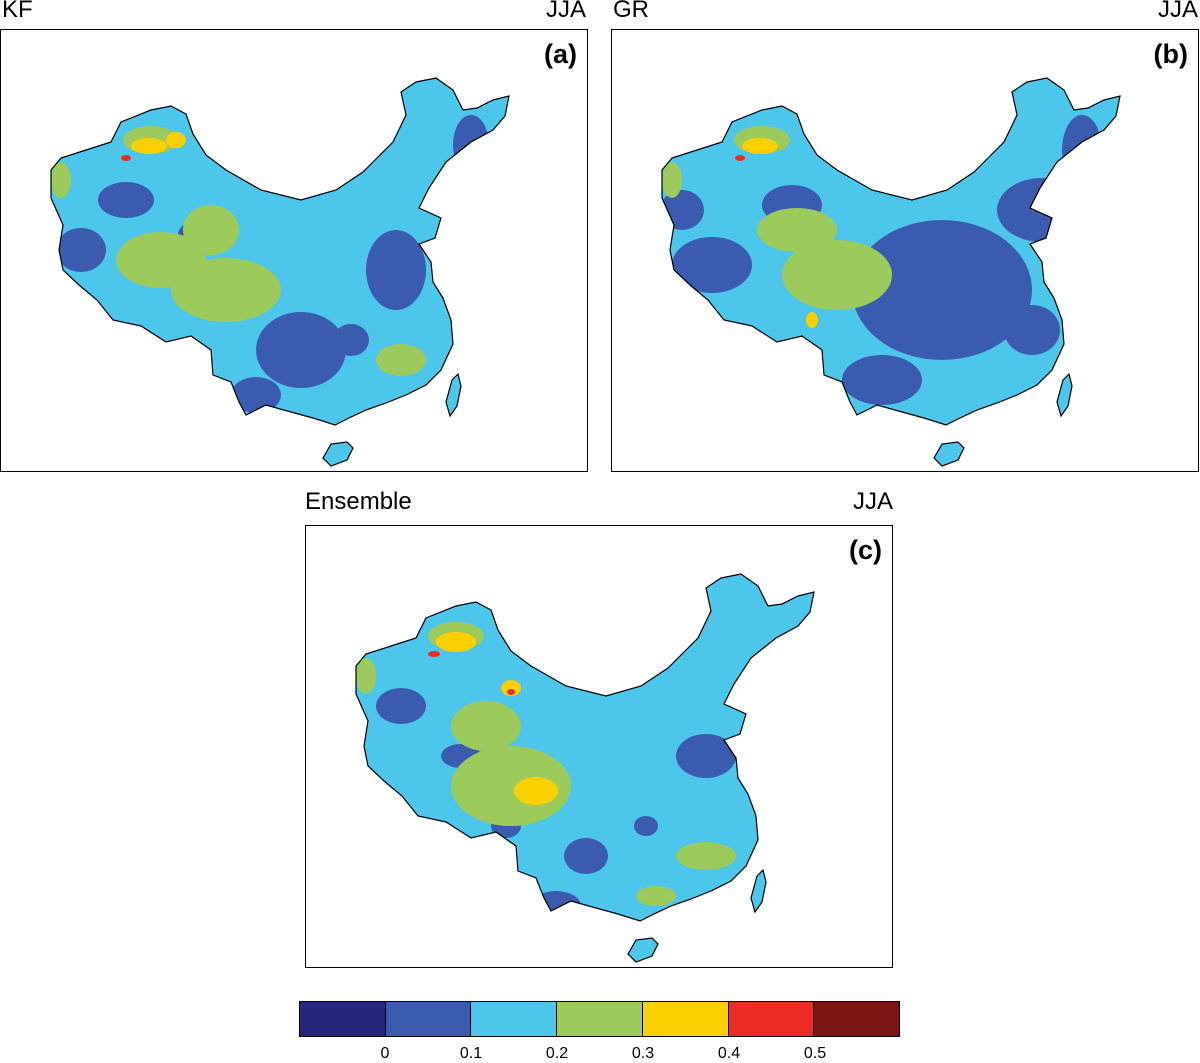 Image resolution: width=1200 pixels, height=1063 pixels. I want to click on panel-c-label: (c), so click(865, 550).